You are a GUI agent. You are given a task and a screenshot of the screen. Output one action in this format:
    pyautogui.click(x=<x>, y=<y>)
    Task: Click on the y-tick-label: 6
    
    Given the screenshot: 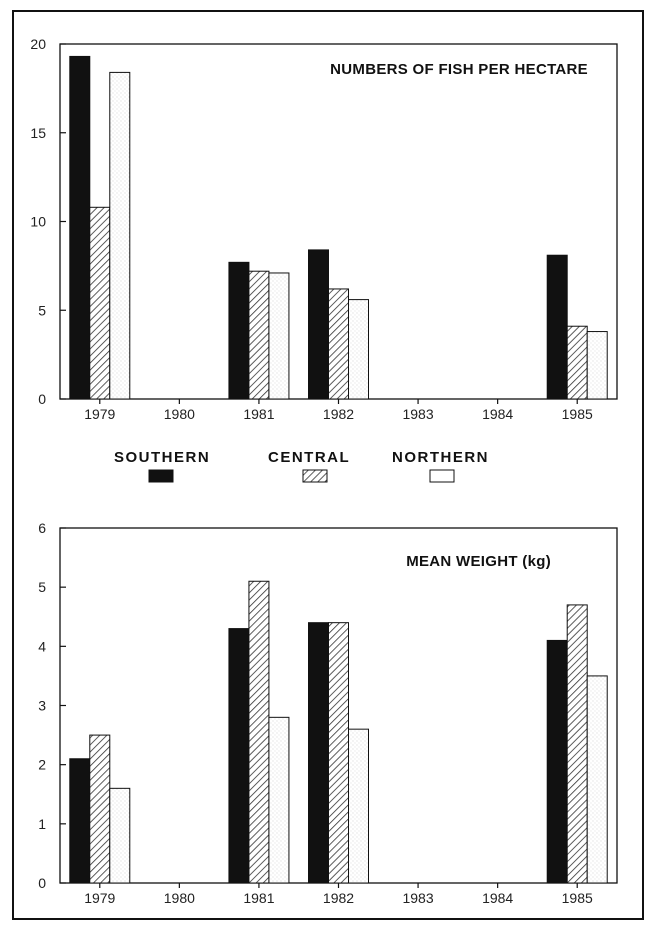 What is the action you would take?
    pyautogui.click(x=42, y=528)
    